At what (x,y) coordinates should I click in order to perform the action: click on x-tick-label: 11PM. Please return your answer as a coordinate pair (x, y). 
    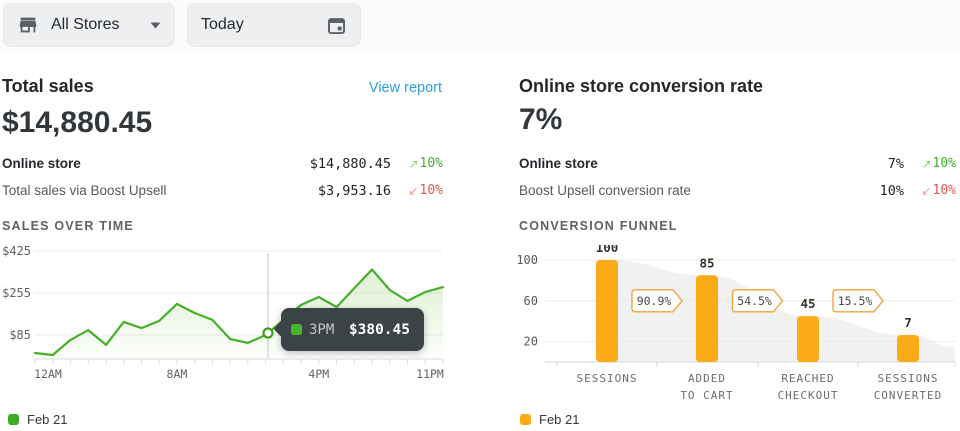
    Looking at the image, I should click on (430, 374).